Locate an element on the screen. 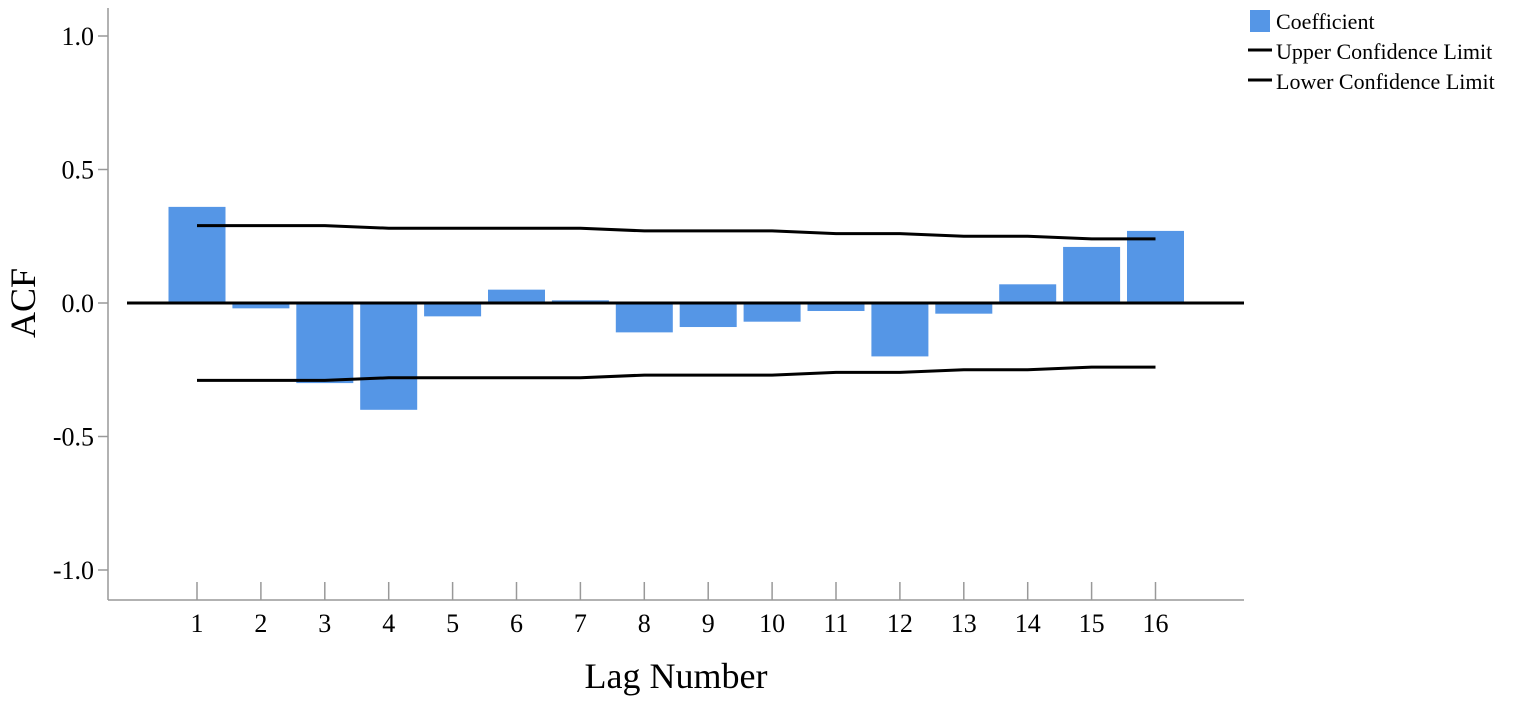 The image size is (1535, 703). x-tick-label: 9 is located at coordinates (708, 623).